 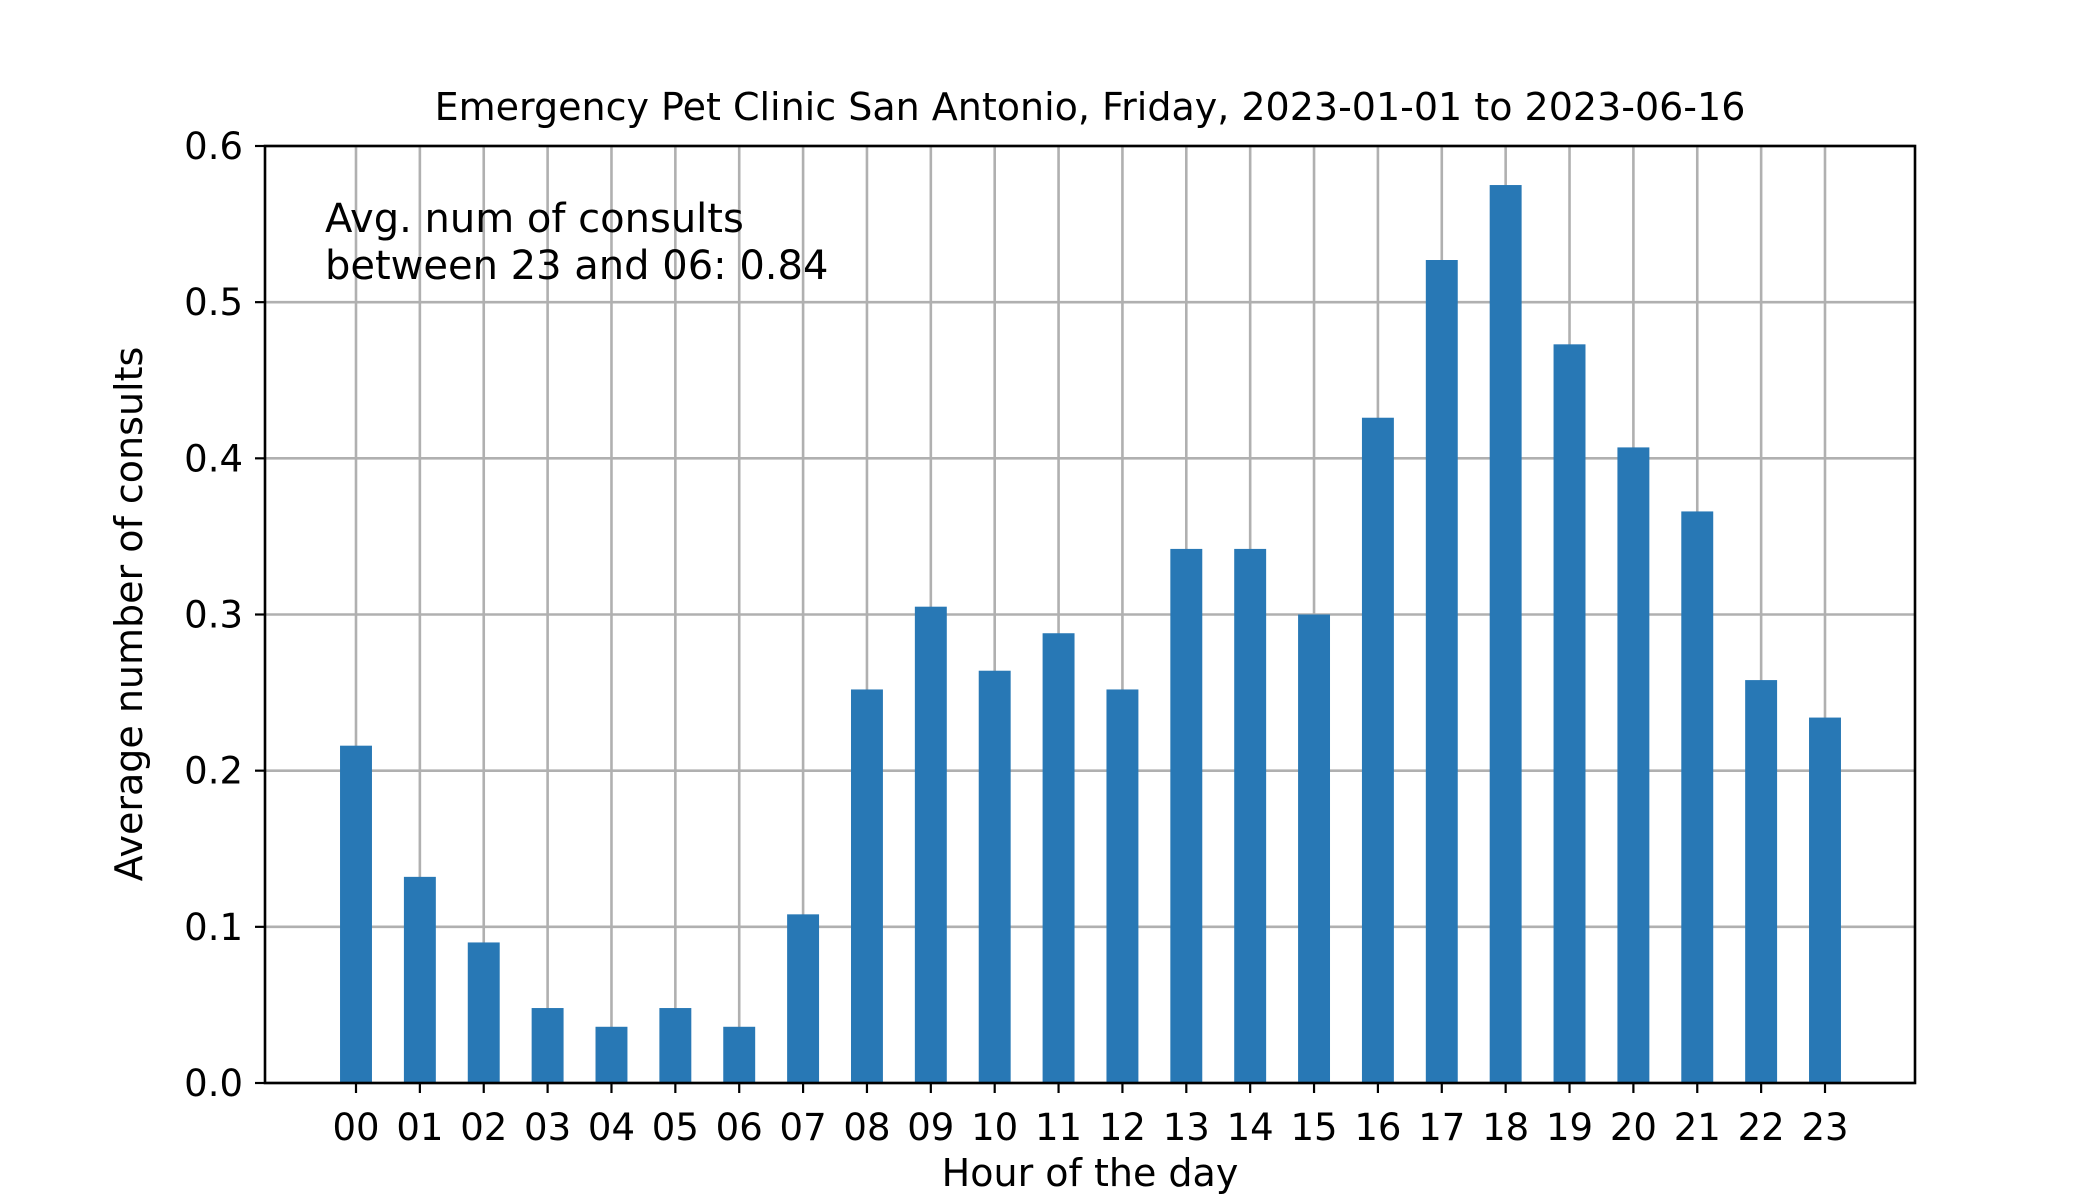 I want to click on x-tick-label: 10, so click(x=994, y=1127).